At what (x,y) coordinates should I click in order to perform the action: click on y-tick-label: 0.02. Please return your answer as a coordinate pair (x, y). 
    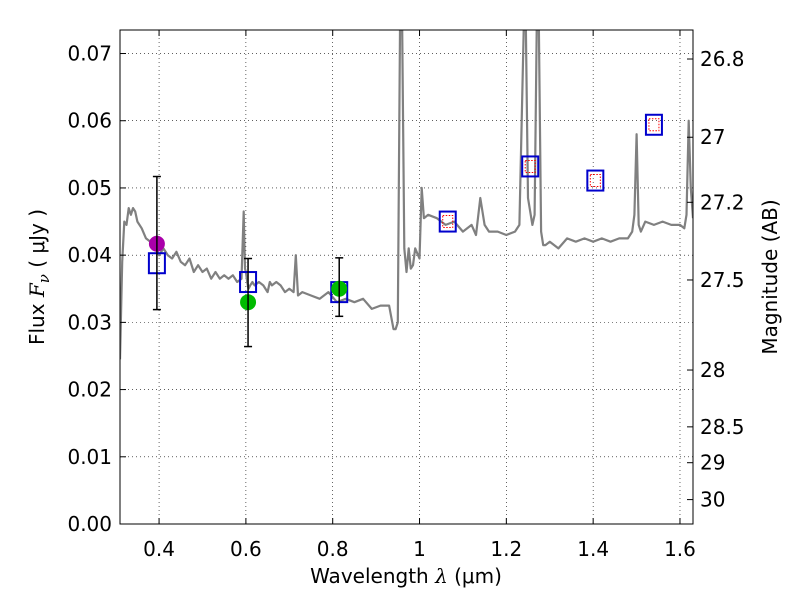
    Looking at the image, I should click on (89, 390).